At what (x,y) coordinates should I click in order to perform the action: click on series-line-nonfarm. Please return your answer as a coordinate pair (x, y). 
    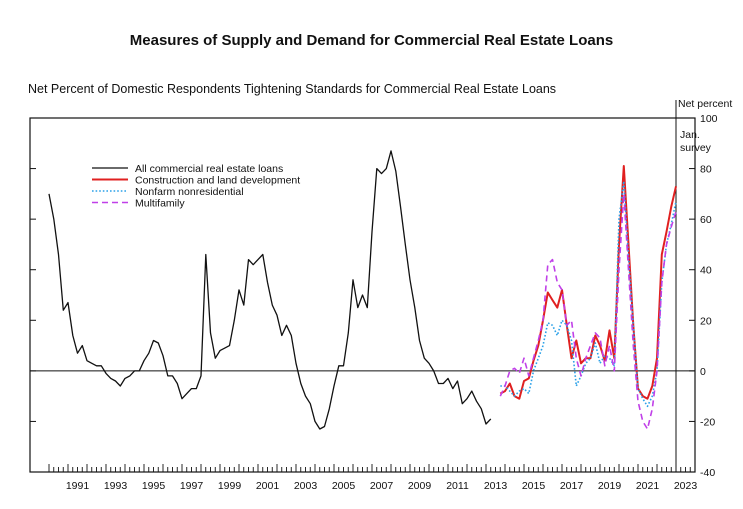
    Looking at the image, I should click on (588, 294).